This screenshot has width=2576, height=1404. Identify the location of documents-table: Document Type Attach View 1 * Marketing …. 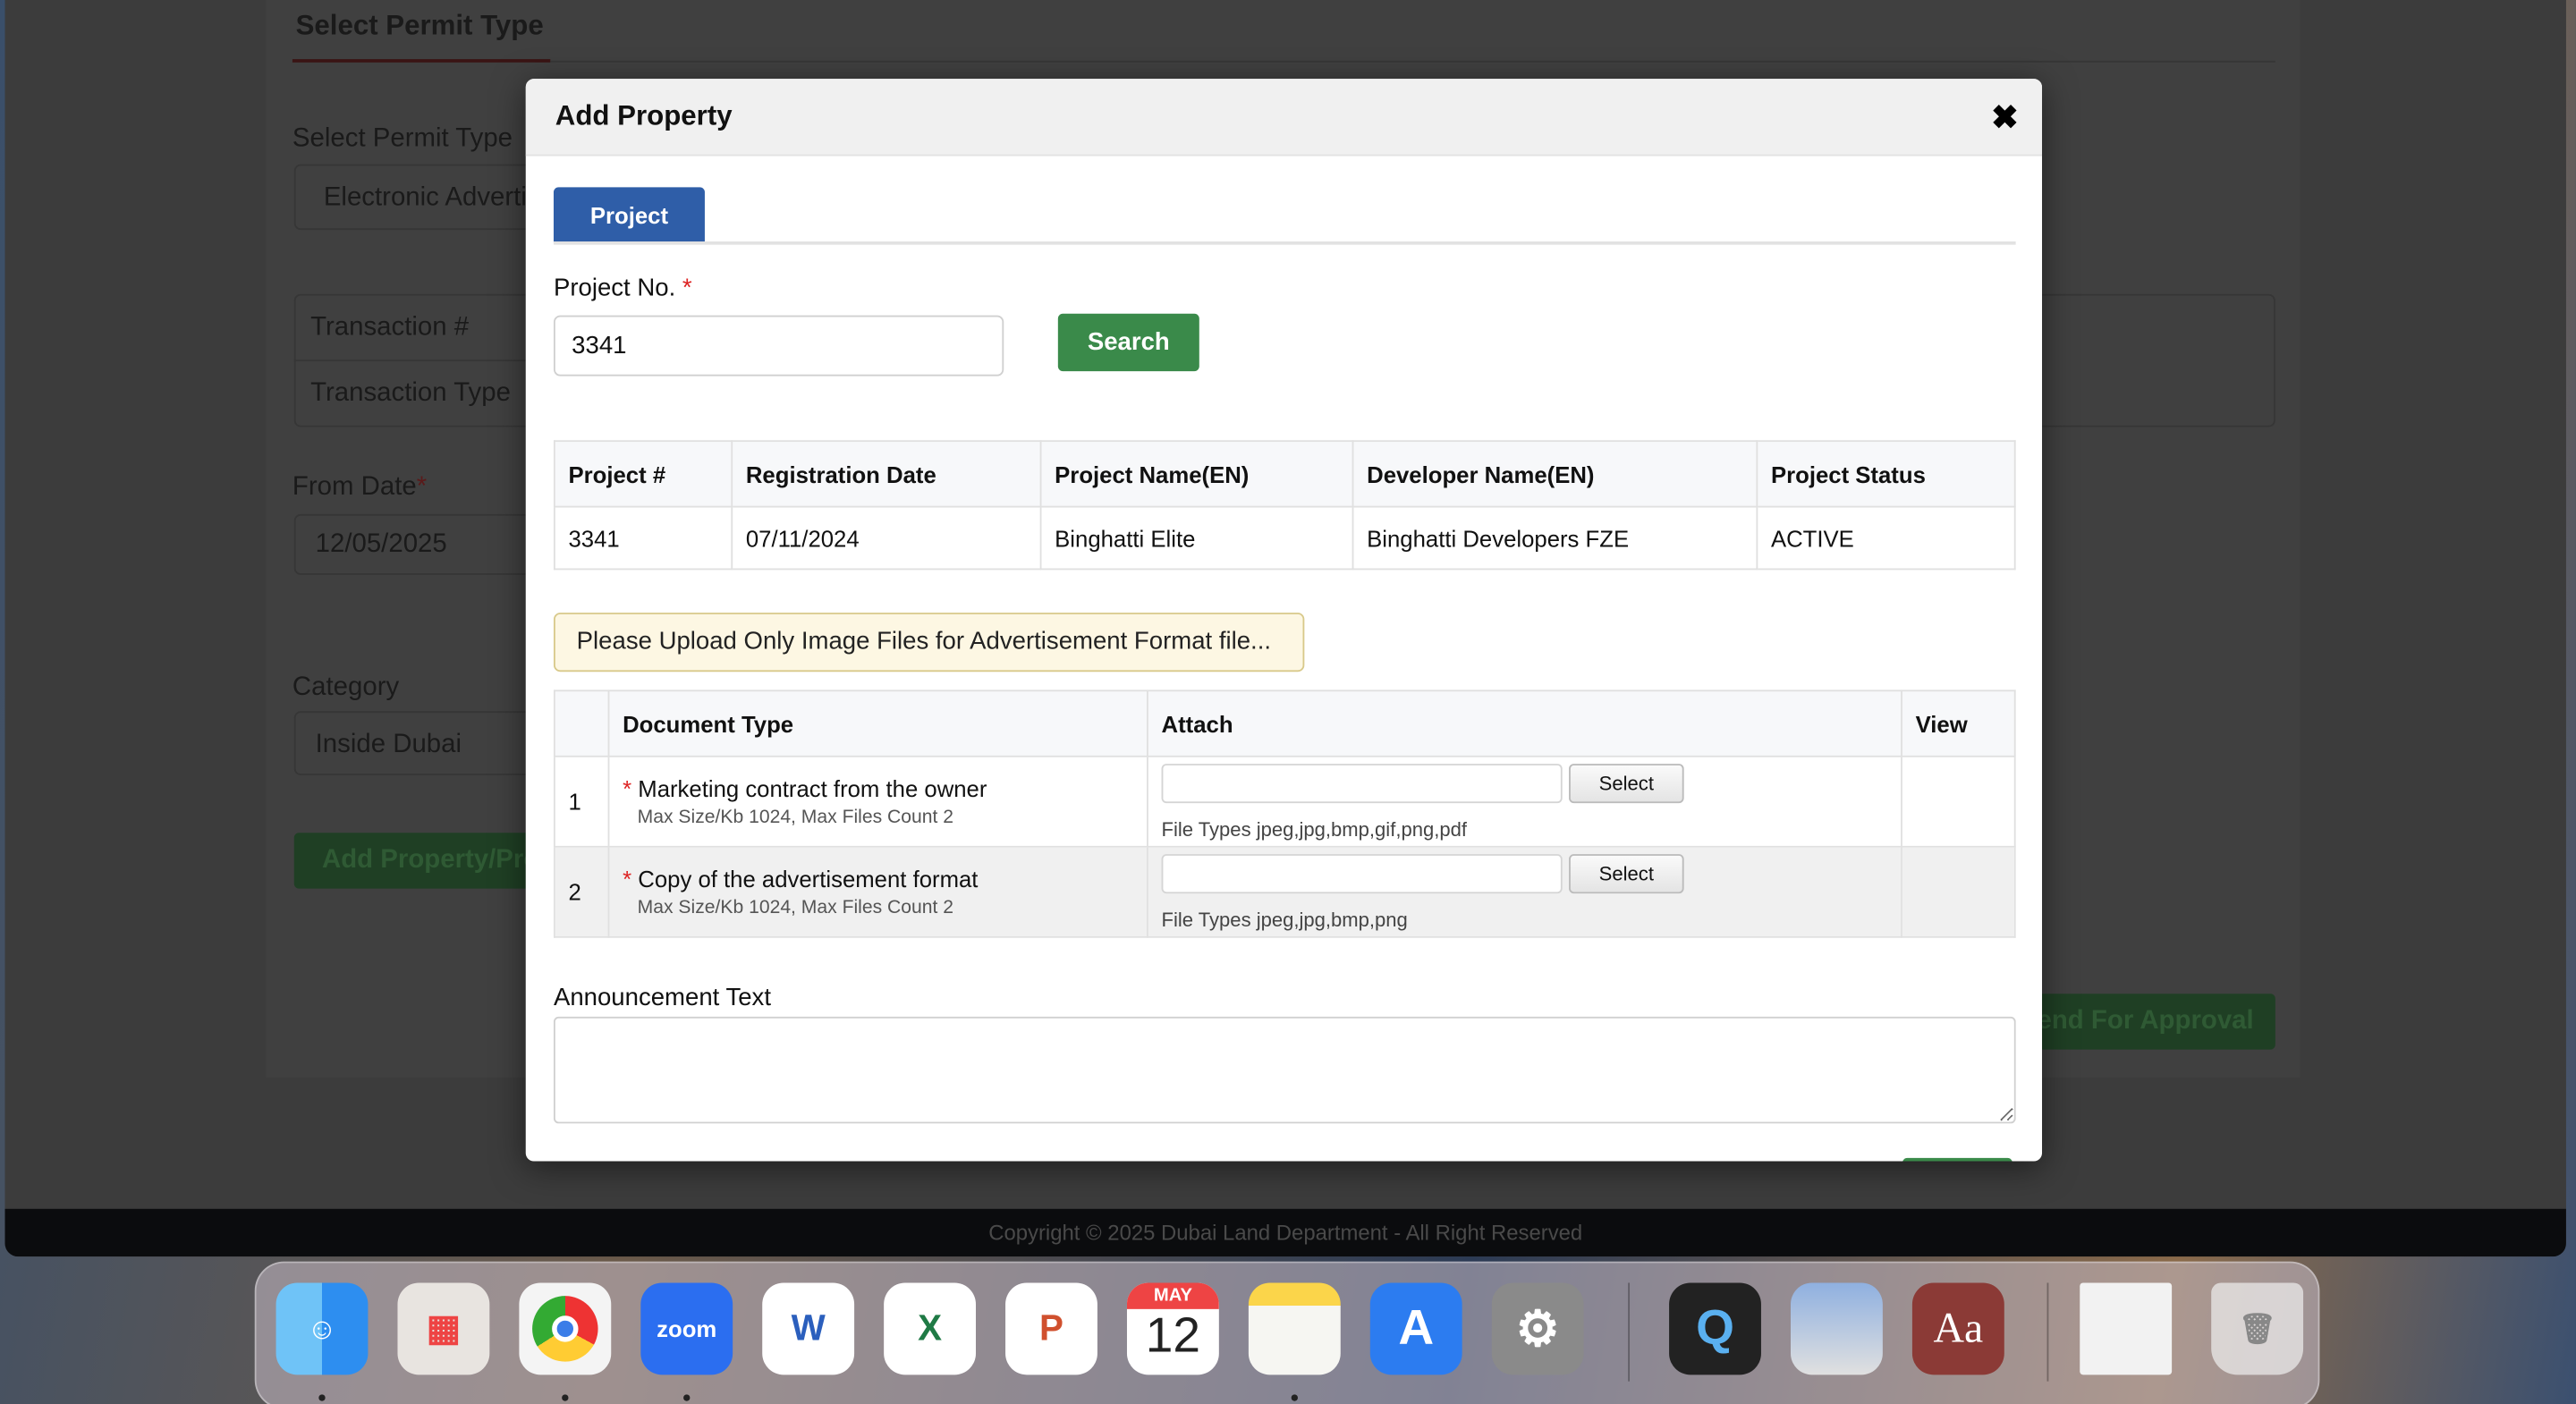
(1284, 814).